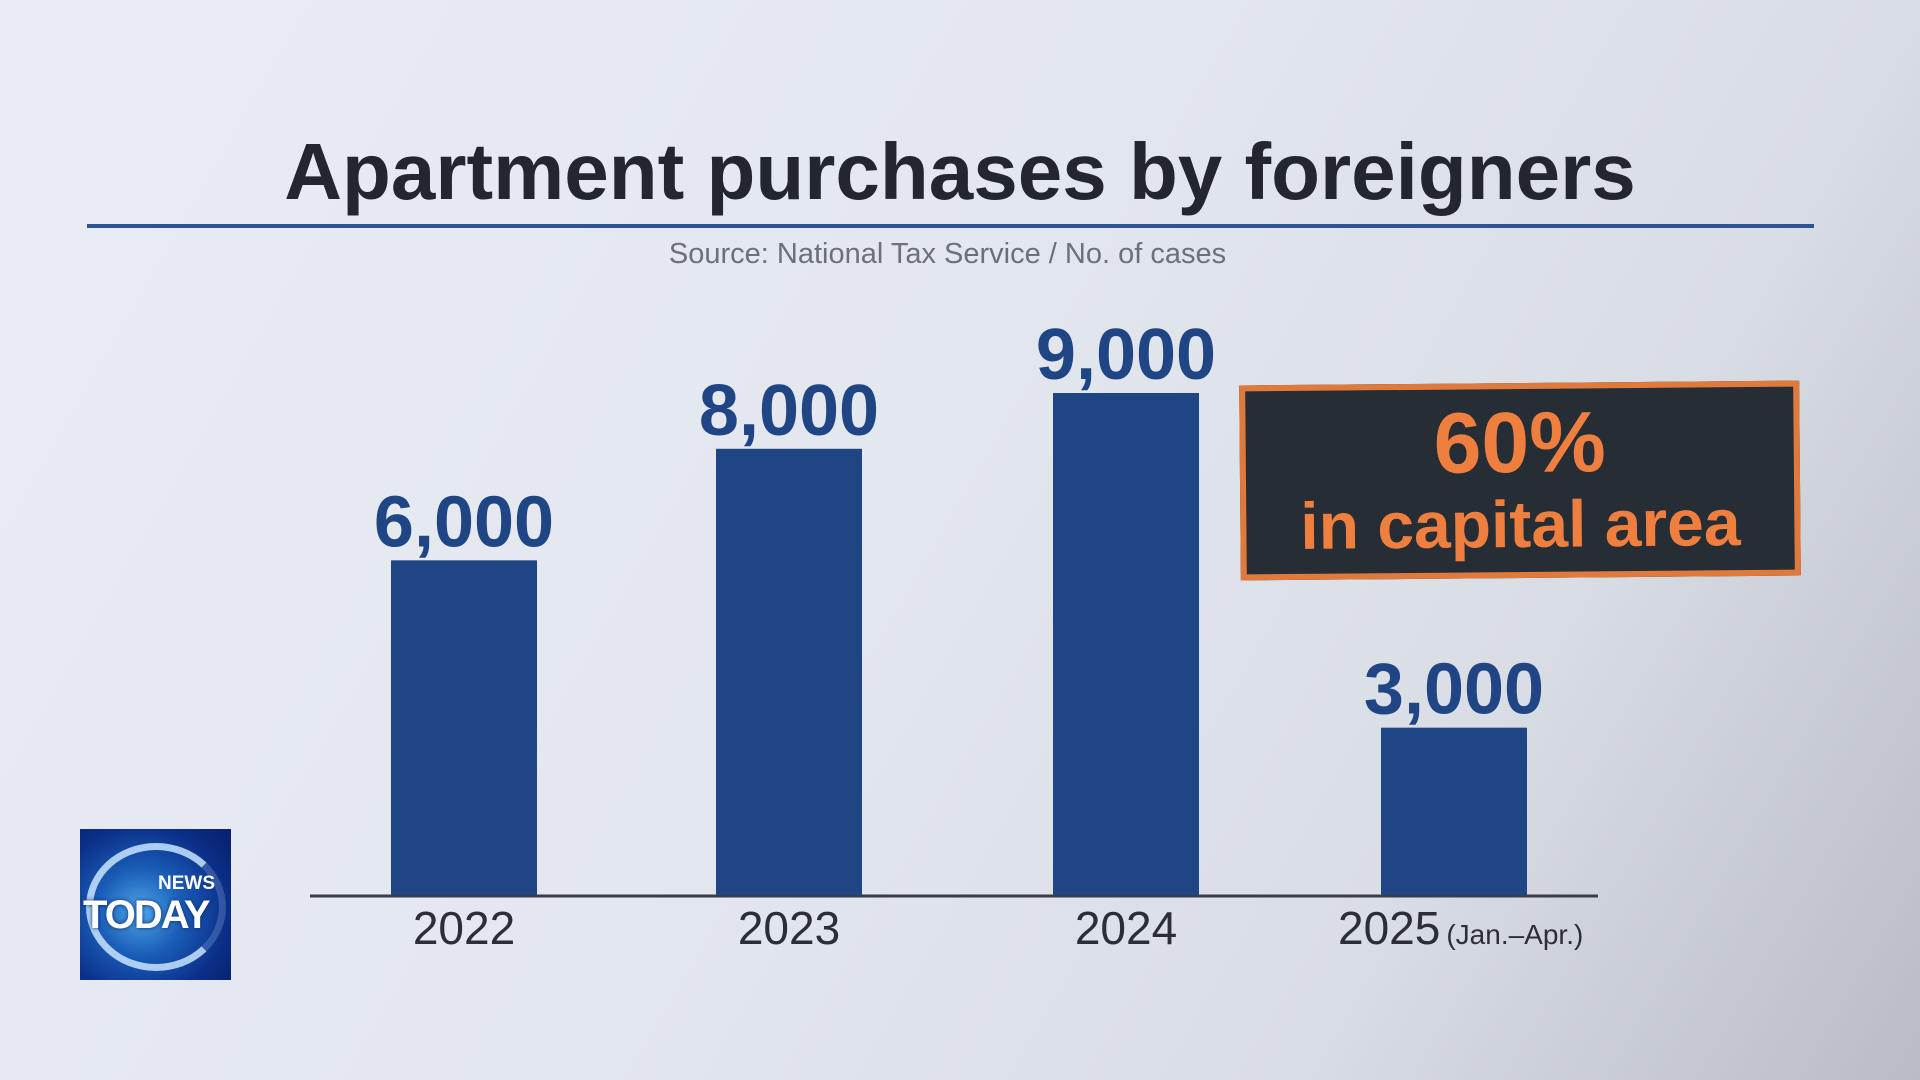  Describe the element at coordinates (1126, 644) in the screenshot. I see `bar-2024` at that location.